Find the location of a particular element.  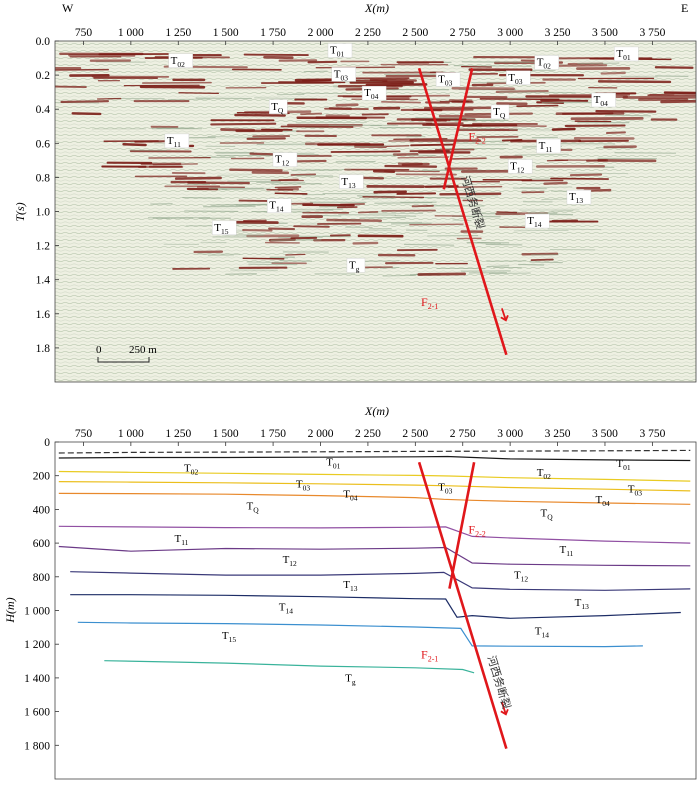

x-tick-label: 3 500 is located at coordinates (605, 434).